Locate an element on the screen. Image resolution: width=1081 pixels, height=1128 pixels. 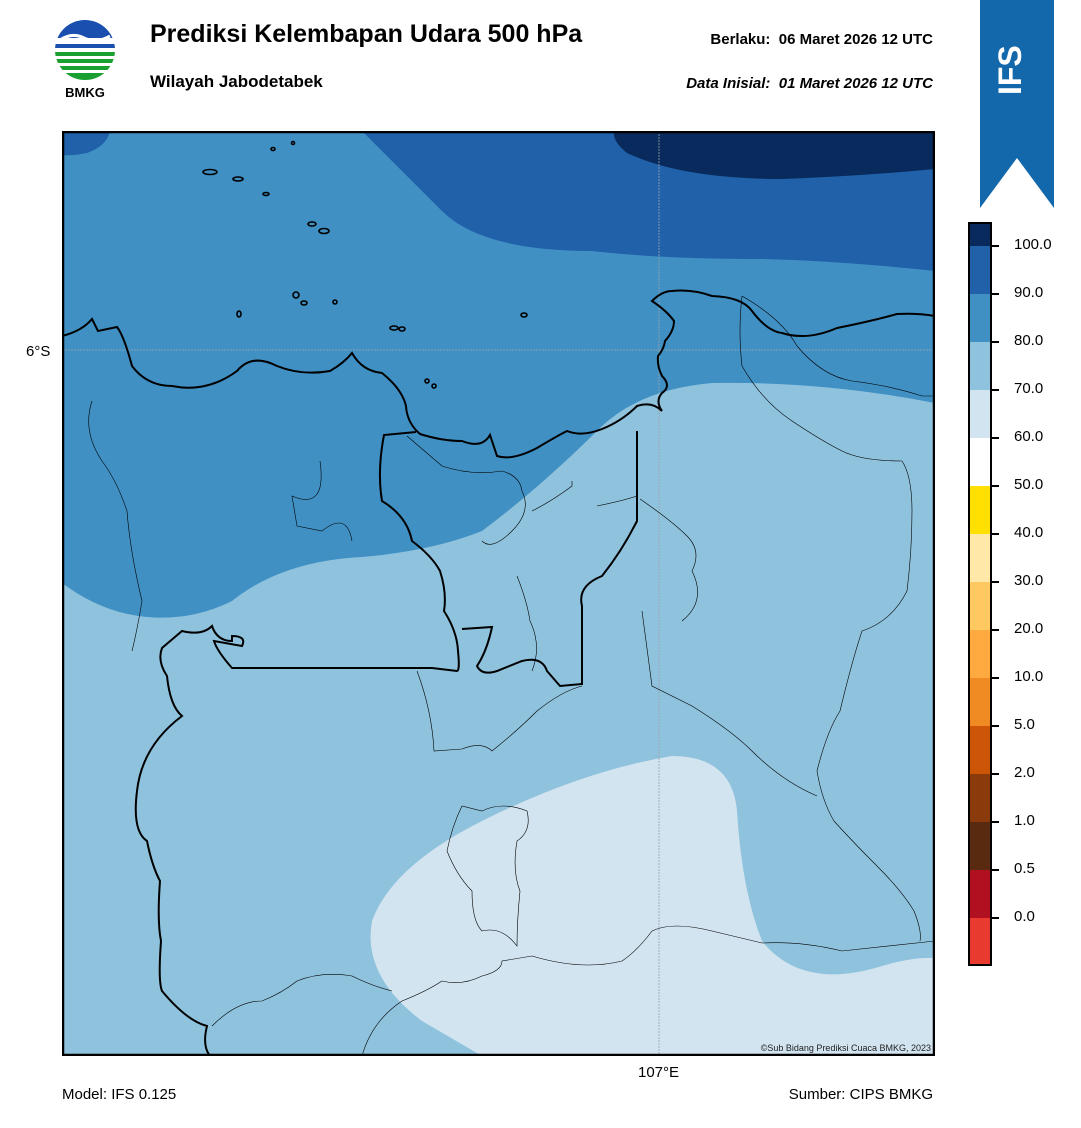
colorbar-label: 90.0 is located at coordinates (1029, 292).